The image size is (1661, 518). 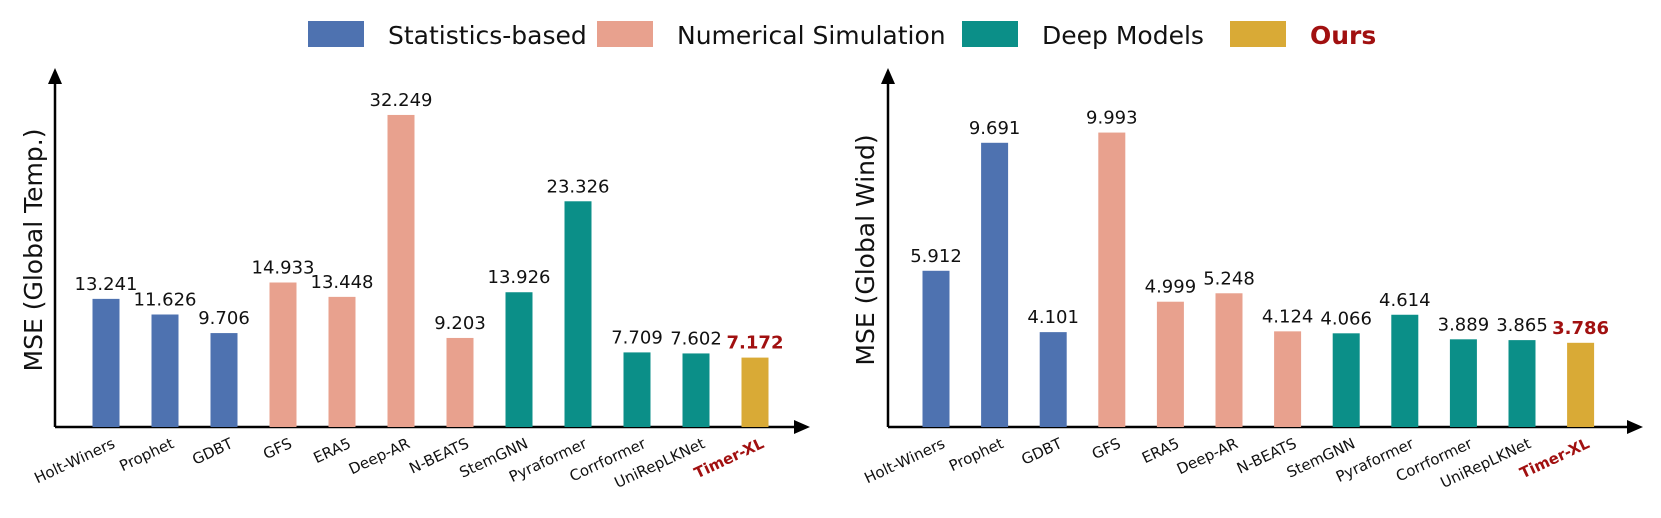 What do you see at coordinates (990, 34) in the screenshot?
I see `legend-swatch-deep-models` at bounding box center [990, 34].